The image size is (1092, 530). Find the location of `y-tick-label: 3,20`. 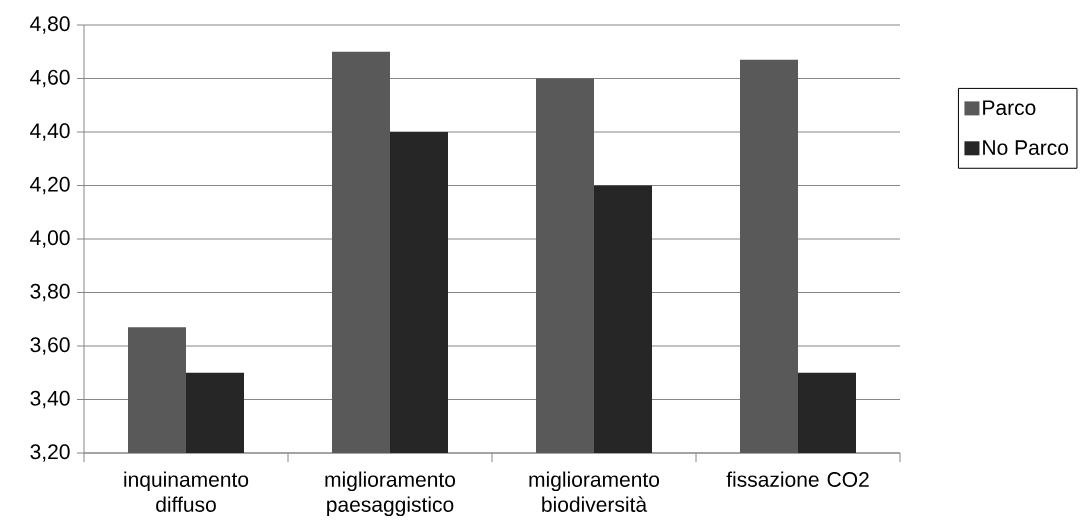

y-tick-label: 3,20 is located at coordinates (50, 453).